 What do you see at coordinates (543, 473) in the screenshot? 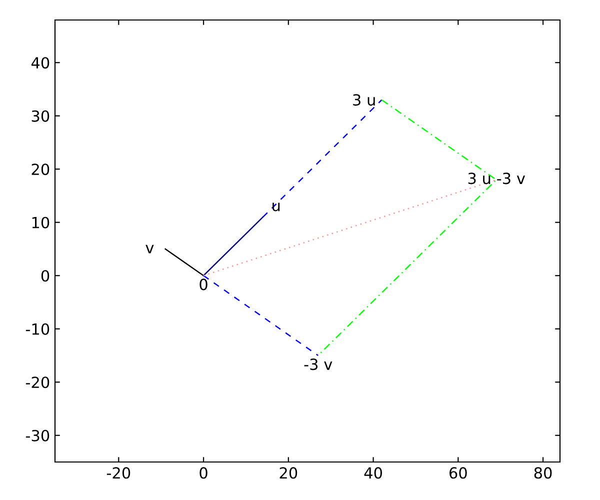
I see `x-tick-label: 80` at bounding box center [543, 473].